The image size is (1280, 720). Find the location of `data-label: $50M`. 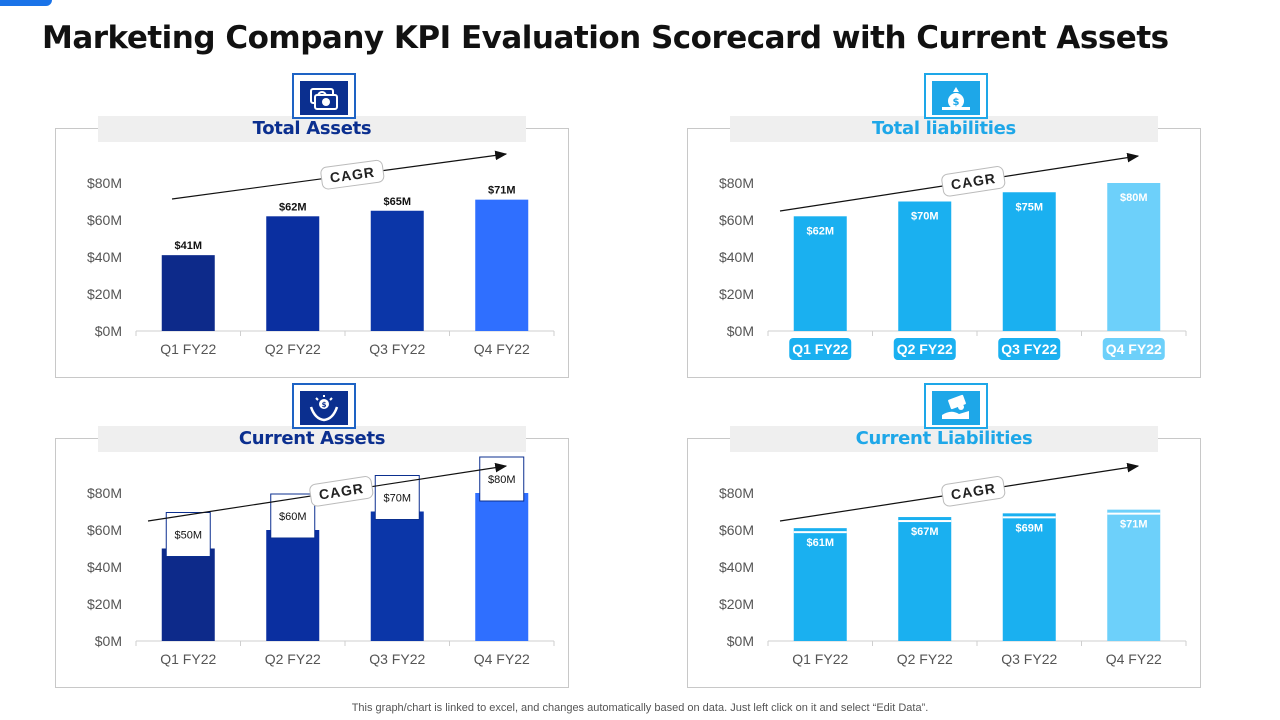

data-label: $50M is located at coordinates (188, 536).